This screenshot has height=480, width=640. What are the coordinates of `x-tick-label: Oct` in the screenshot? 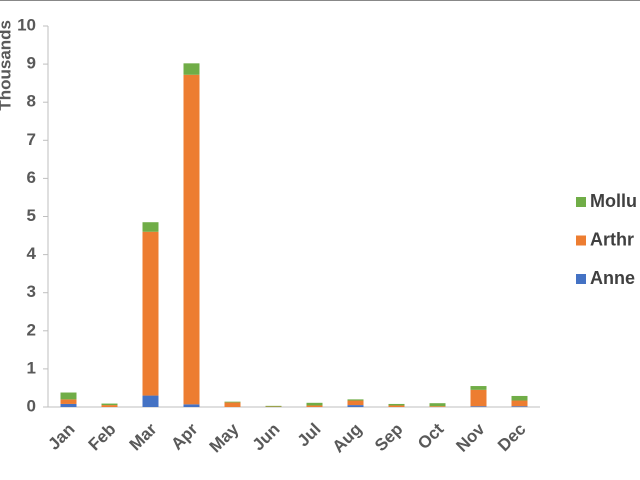 It's located at (431, 436).